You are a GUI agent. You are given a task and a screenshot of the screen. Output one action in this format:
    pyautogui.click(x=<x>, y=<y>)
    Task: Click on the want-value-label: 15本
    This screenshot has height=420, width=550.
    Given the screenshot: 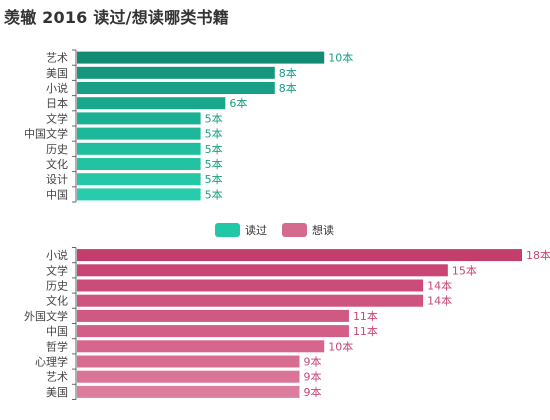 What is the action you would take?
    pyautogui.click(x=464, y=270)
    